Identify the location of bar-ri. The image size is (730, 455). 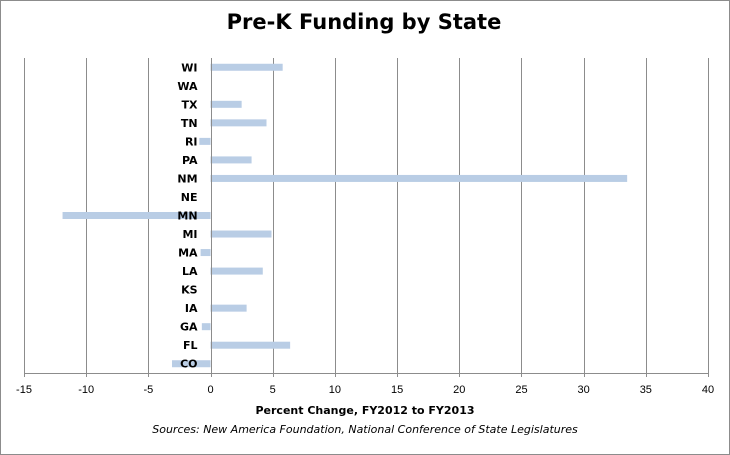
(205, 141).